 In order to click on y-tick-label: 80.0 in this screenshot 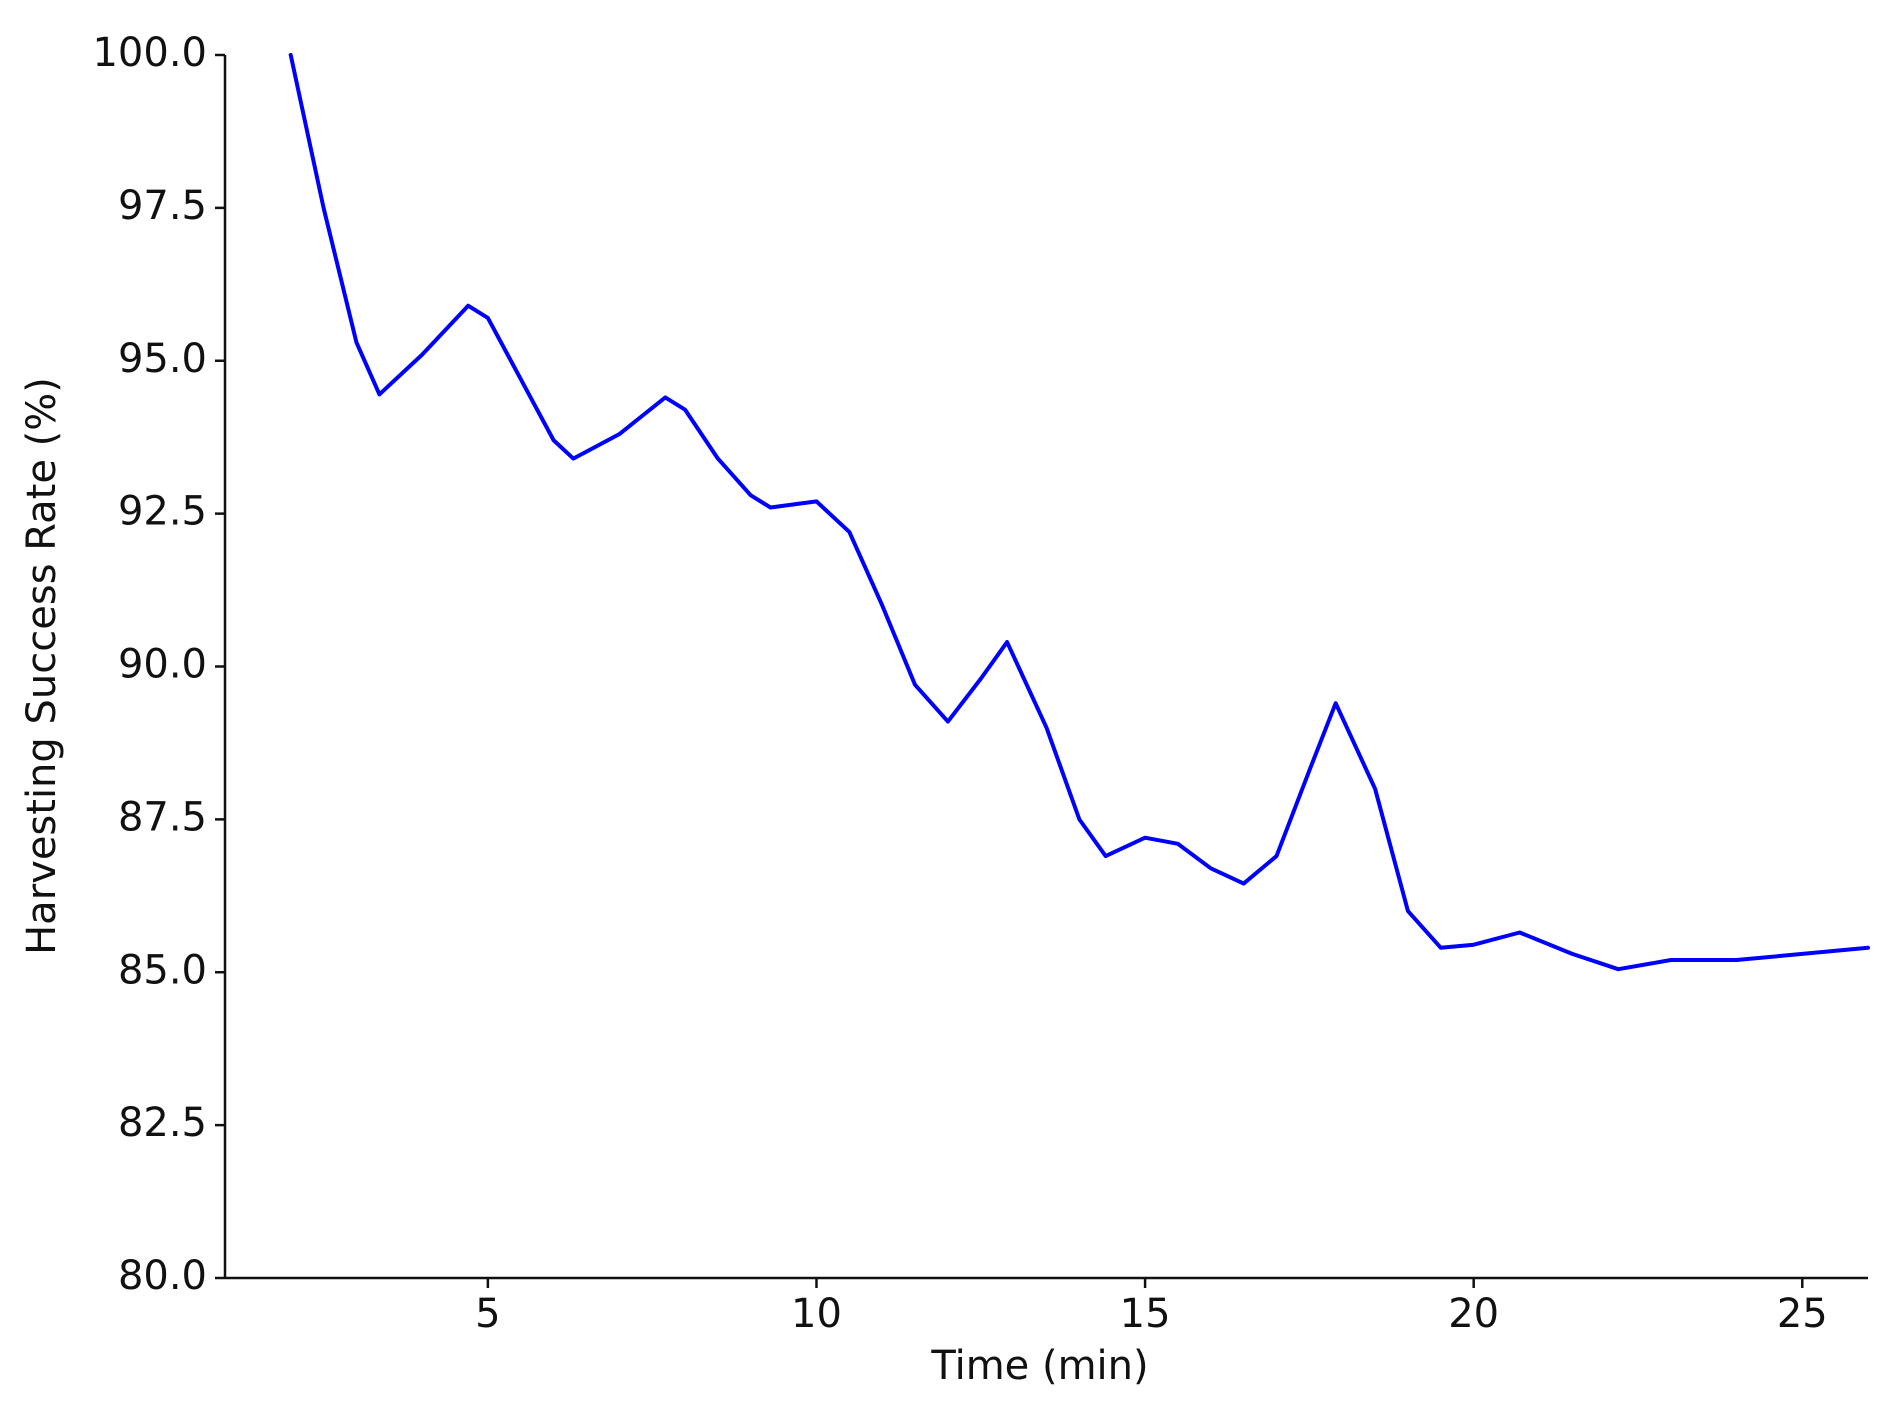, I will do `click(162, 1276)`.